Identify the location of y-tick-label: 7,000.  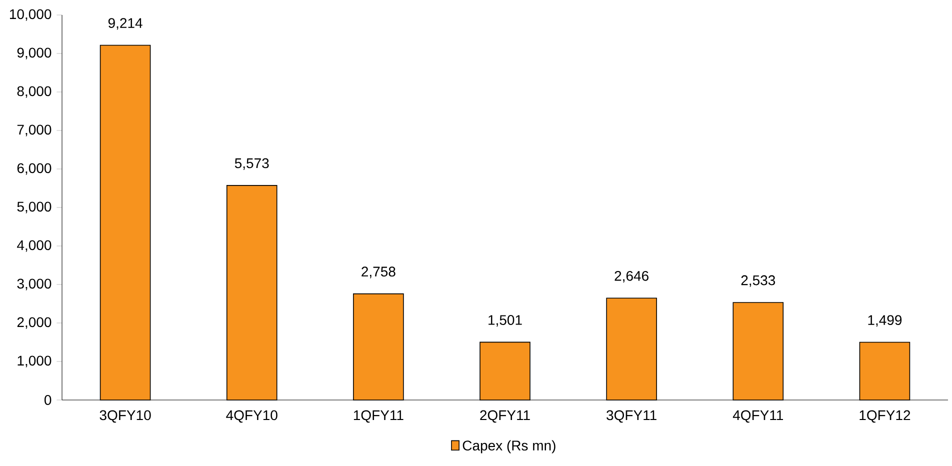
(34, 130).